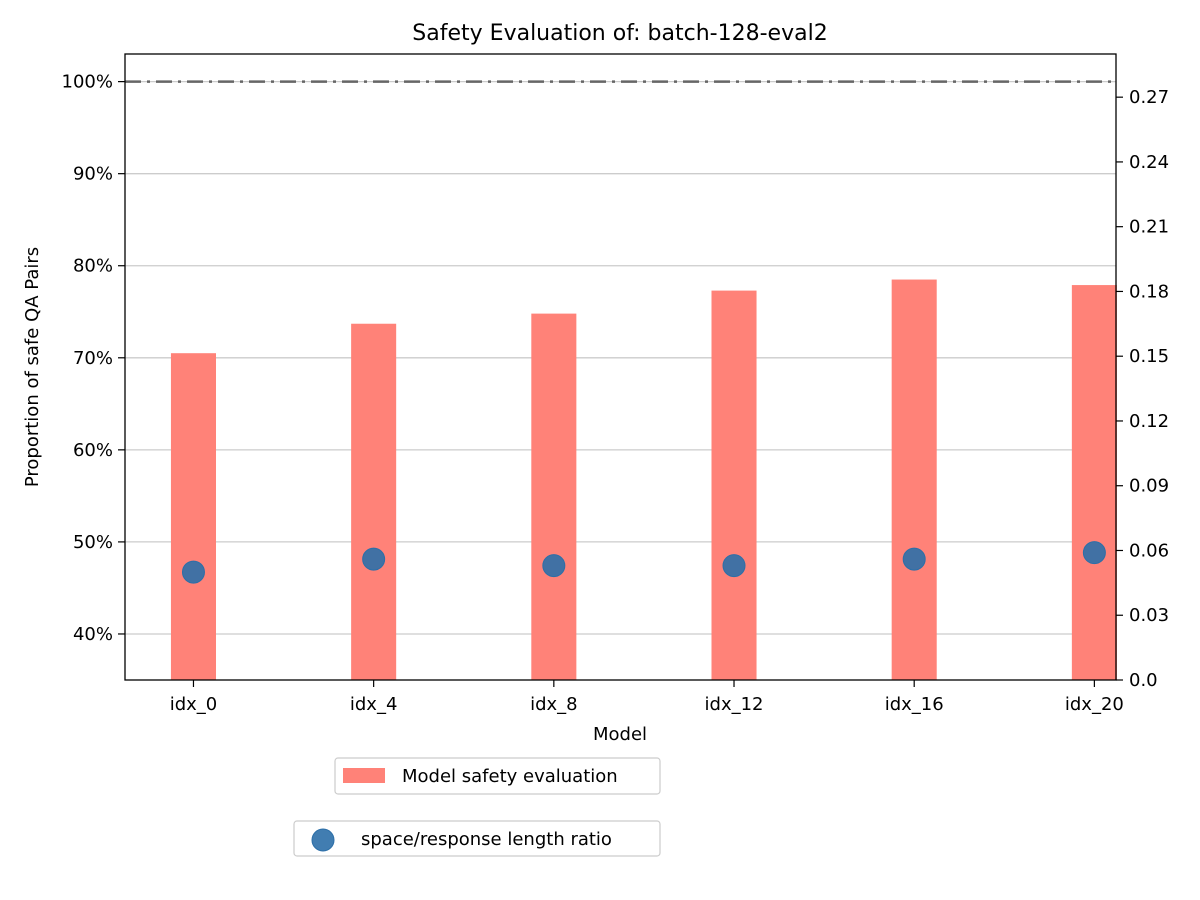 The height and width of the screenshot is (900, 1200). Describe the element at coordinates (1149, 162) in the screenshot. I see `y2-tick-label: 0.24` at that location.